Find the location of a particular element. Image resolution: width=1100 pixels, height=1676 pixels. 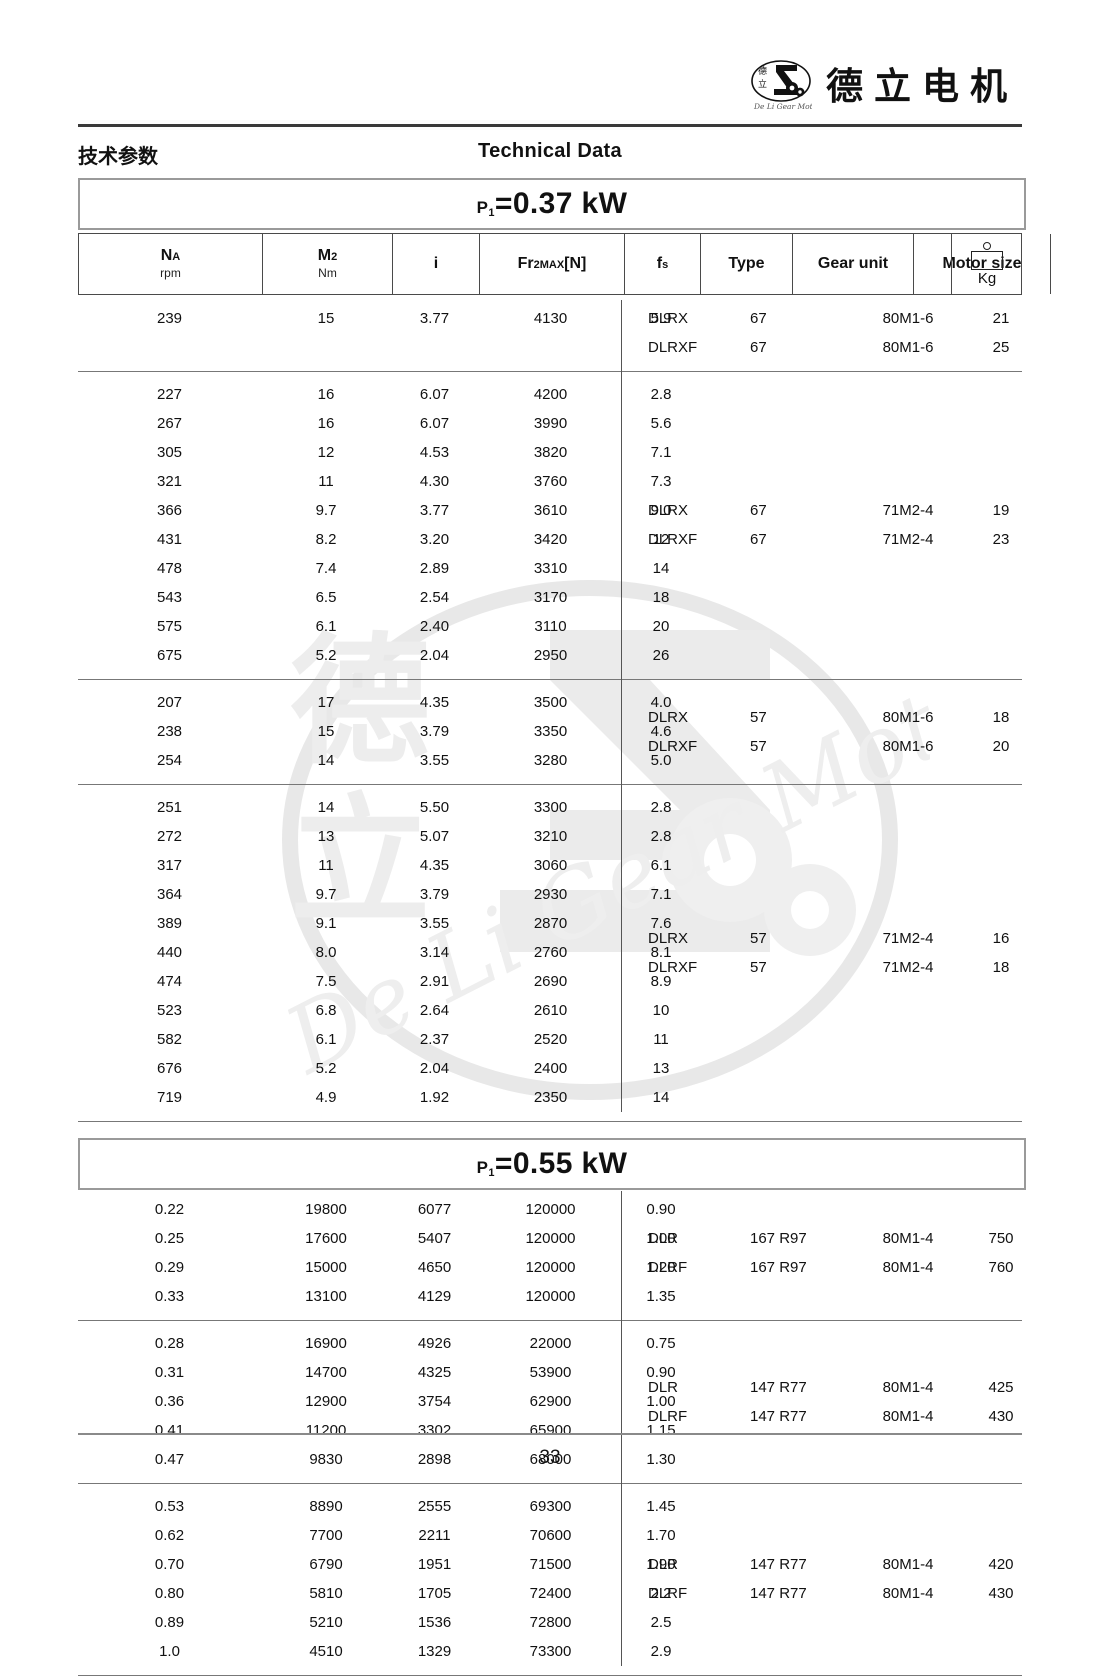

cell-fr2max: 3820 is located at coordinates (550, 452).